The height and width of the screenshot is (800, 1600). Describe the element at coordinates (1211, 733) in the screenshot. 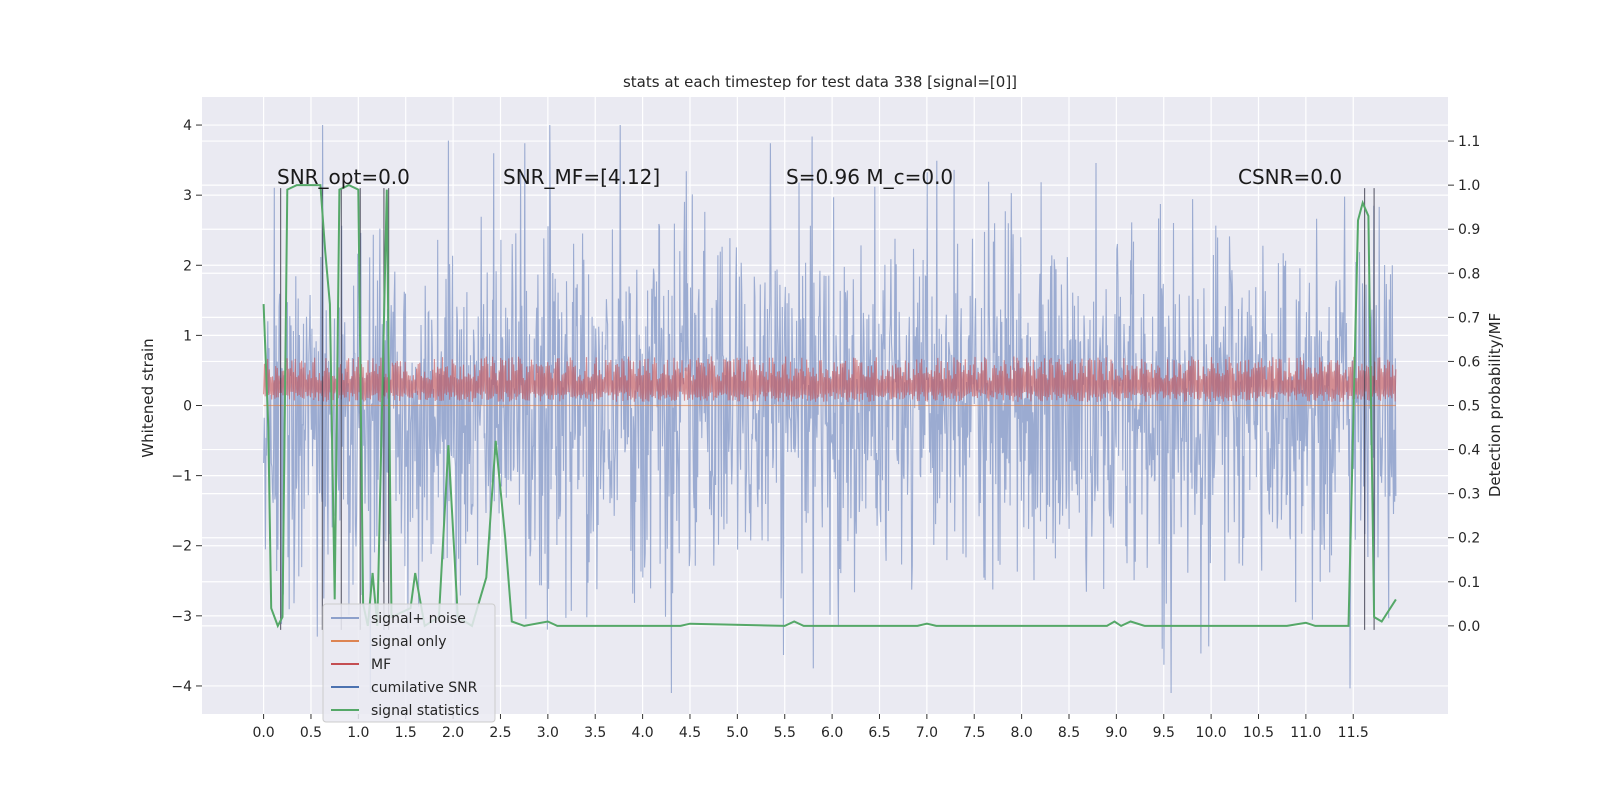

I see `x-tick-label: 10.0` at that location.